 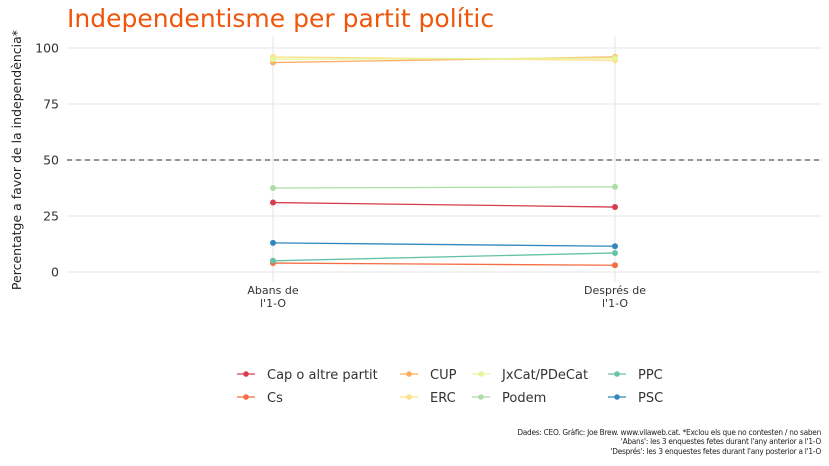 I want to click on legend-label-jxcat-pdecat: JxCat/PDeCat, so click(x=544, y=375).